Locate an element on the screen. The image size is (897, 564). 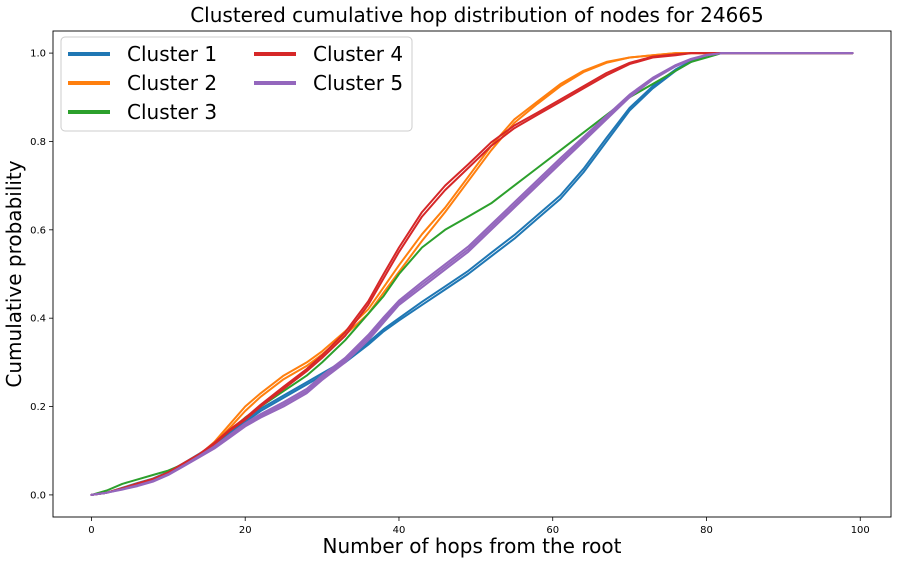
y-tick-label: 0.6 is located at coordinates (38, 230).